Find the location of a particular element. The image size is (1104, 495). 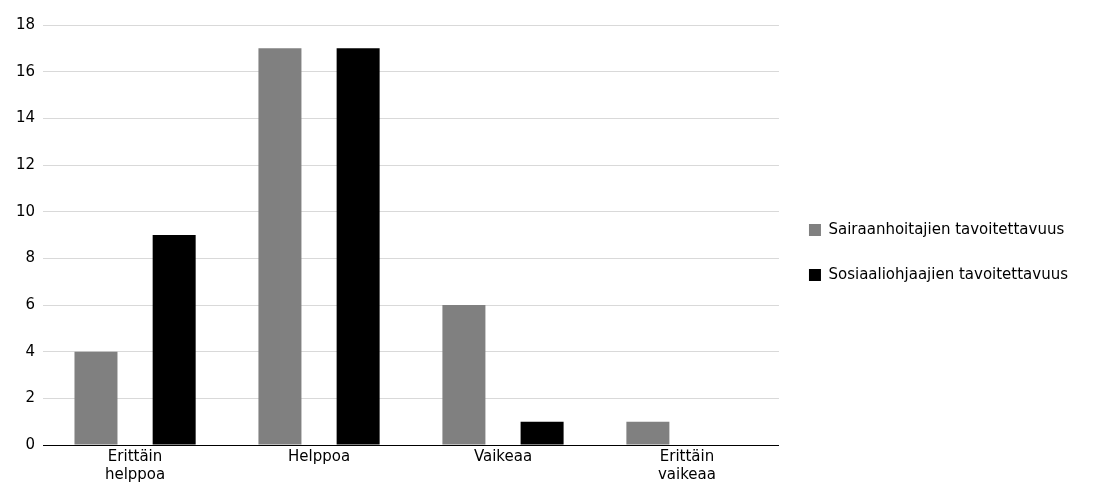

y-tick-label: 0 is located at coordinates (30, 443).